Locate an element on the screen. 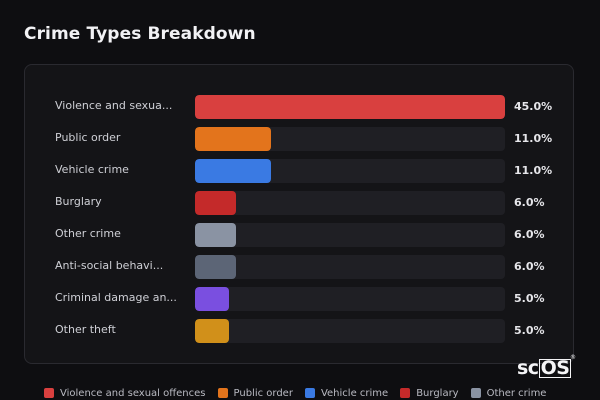 This screenshot has height=400, width=600. bar-row: Burglary 6.0% is located at coordinates (300, 203).